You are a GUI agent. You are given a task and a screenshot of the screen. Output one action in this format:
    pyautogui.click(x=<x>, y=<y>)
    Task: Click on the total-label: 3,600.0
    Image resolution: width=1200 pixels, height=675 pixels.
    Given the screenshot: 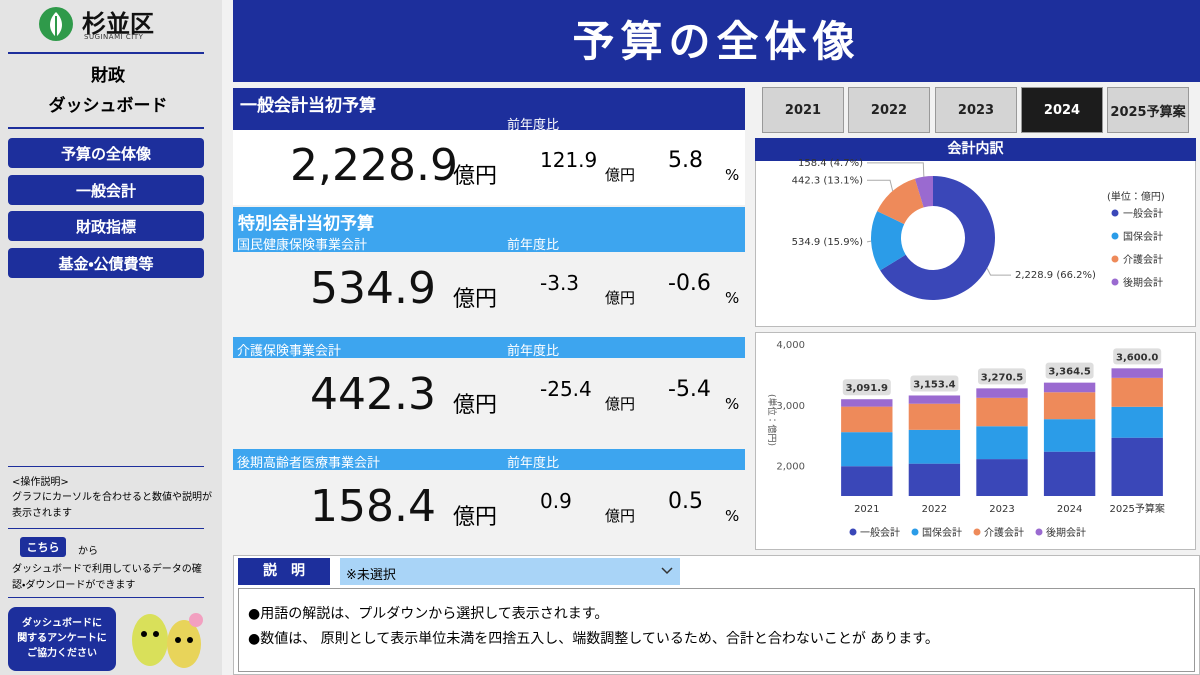 What is the action you would take?
    pyautogui.click(x=1137, y=357)
    